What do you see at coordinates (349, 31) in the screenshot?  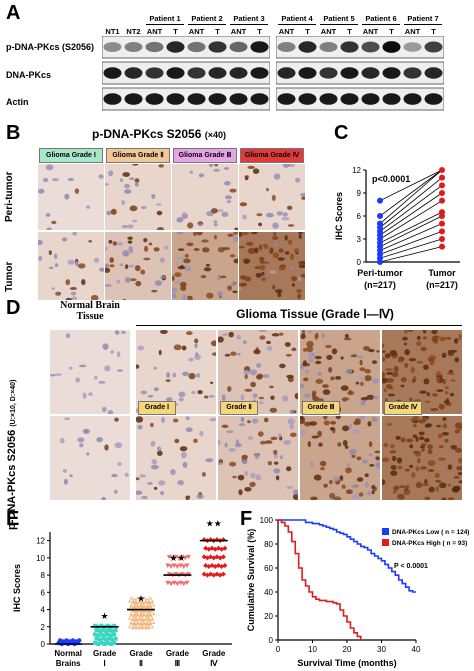 I see `lane-label: T` at bounding box center [349, 31].